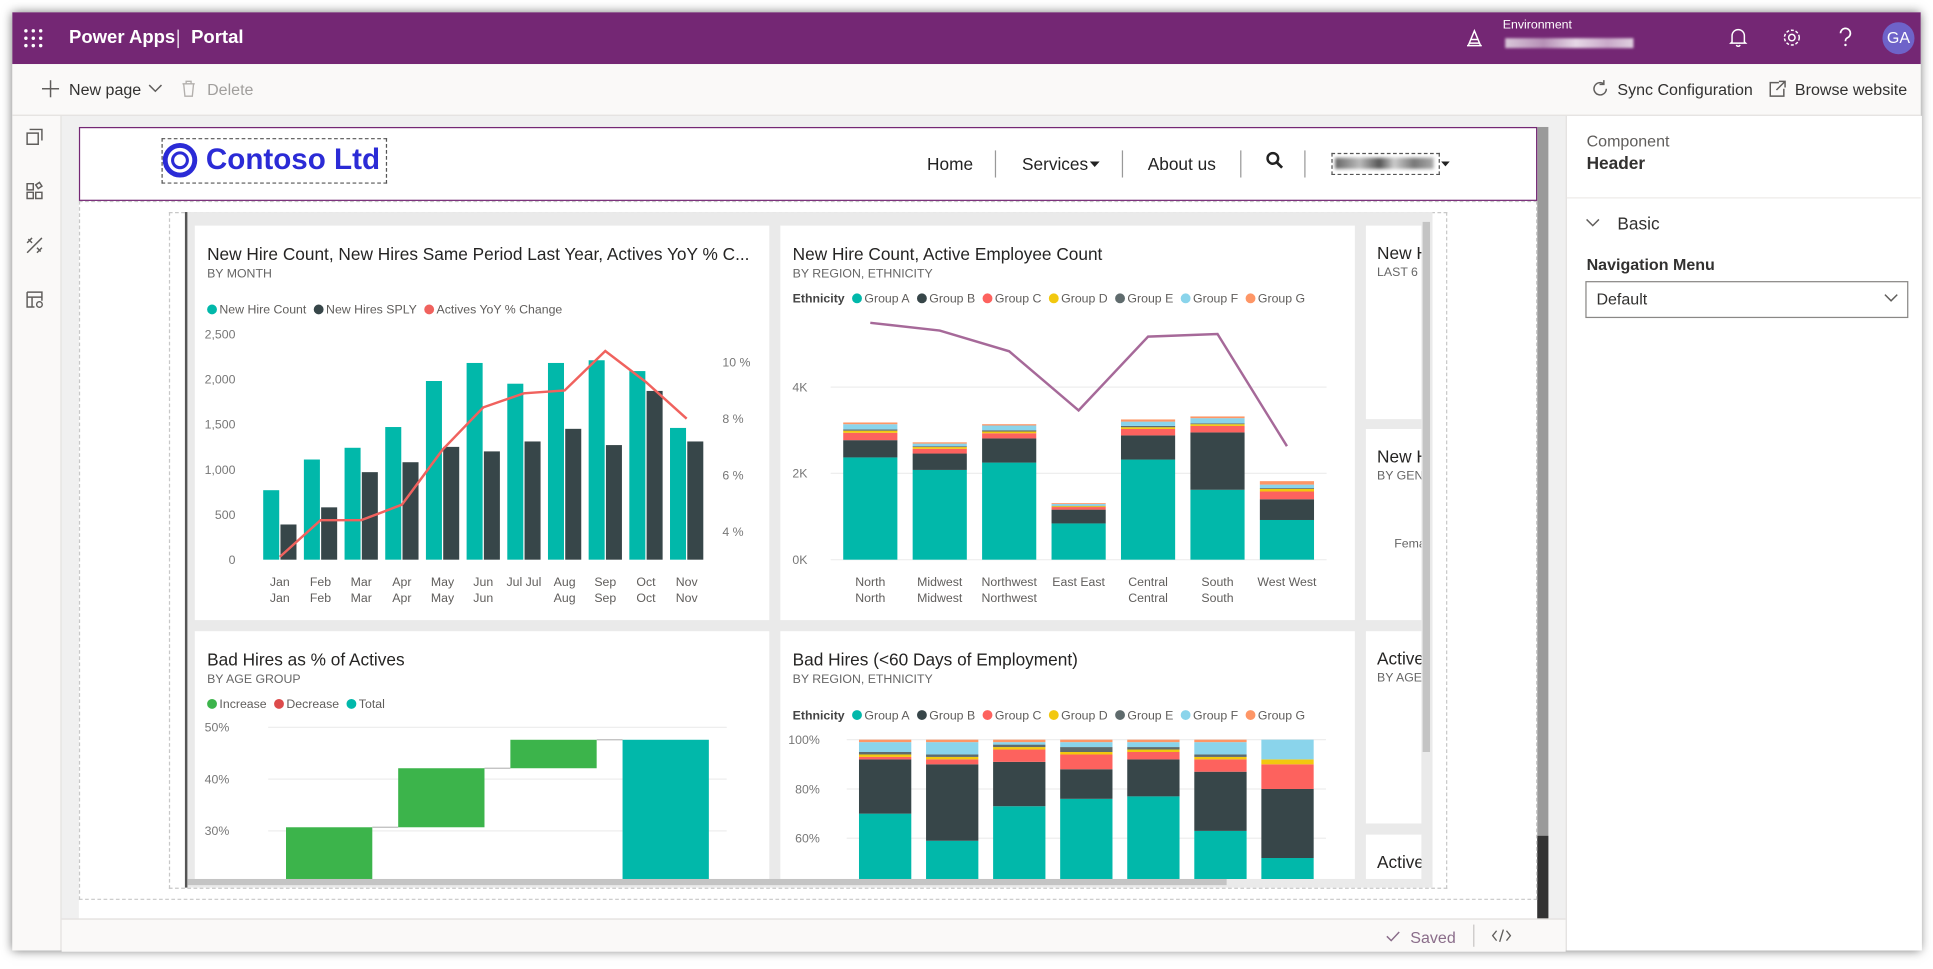  What do you see at coordinates (155, 89) in the screenshot?
I see `chevron-down` at bounding box center [155, 89].